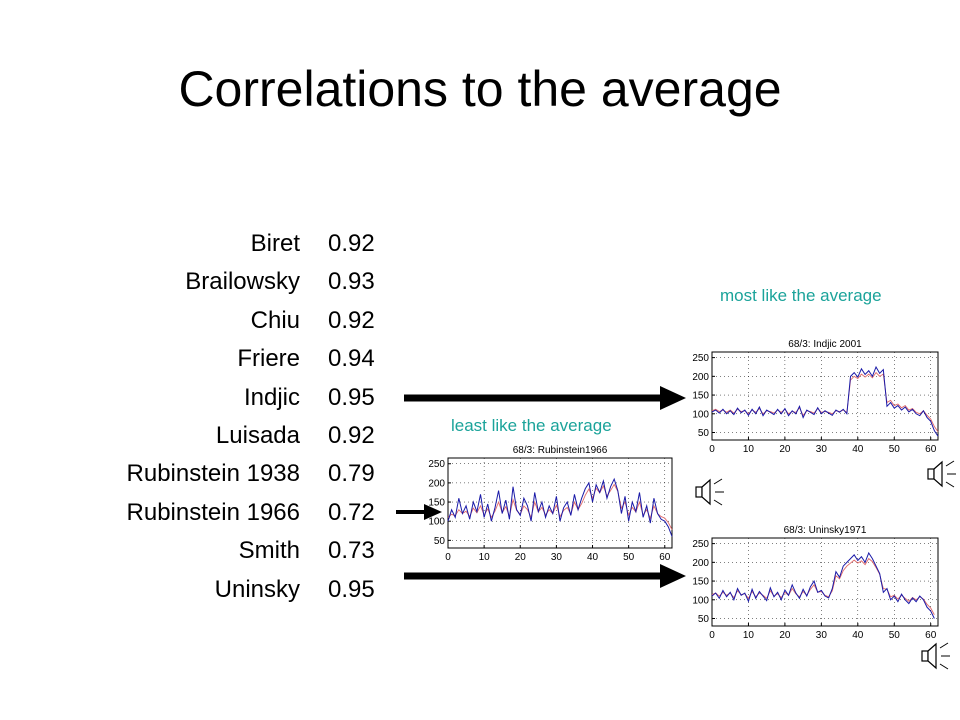  I want to click on most-like-label: most like the average, so click(801, 295).